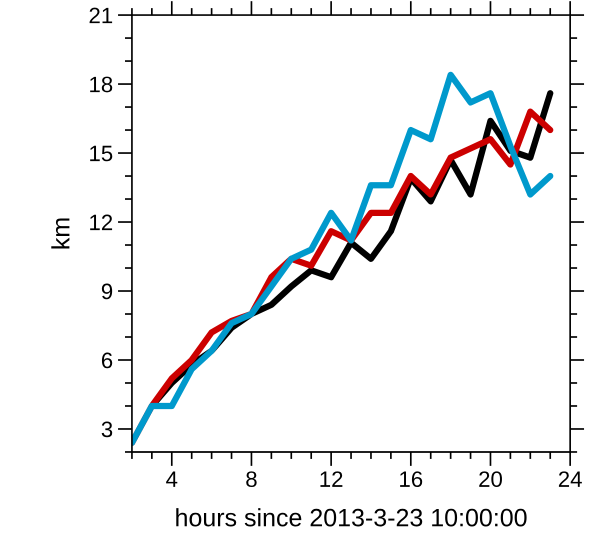 This screenshot has height=558, width=589. What do you see at coordinates (411, 479) in the screenshot?
I see `x-tick-label: 16` at bounding box center [411, 479].